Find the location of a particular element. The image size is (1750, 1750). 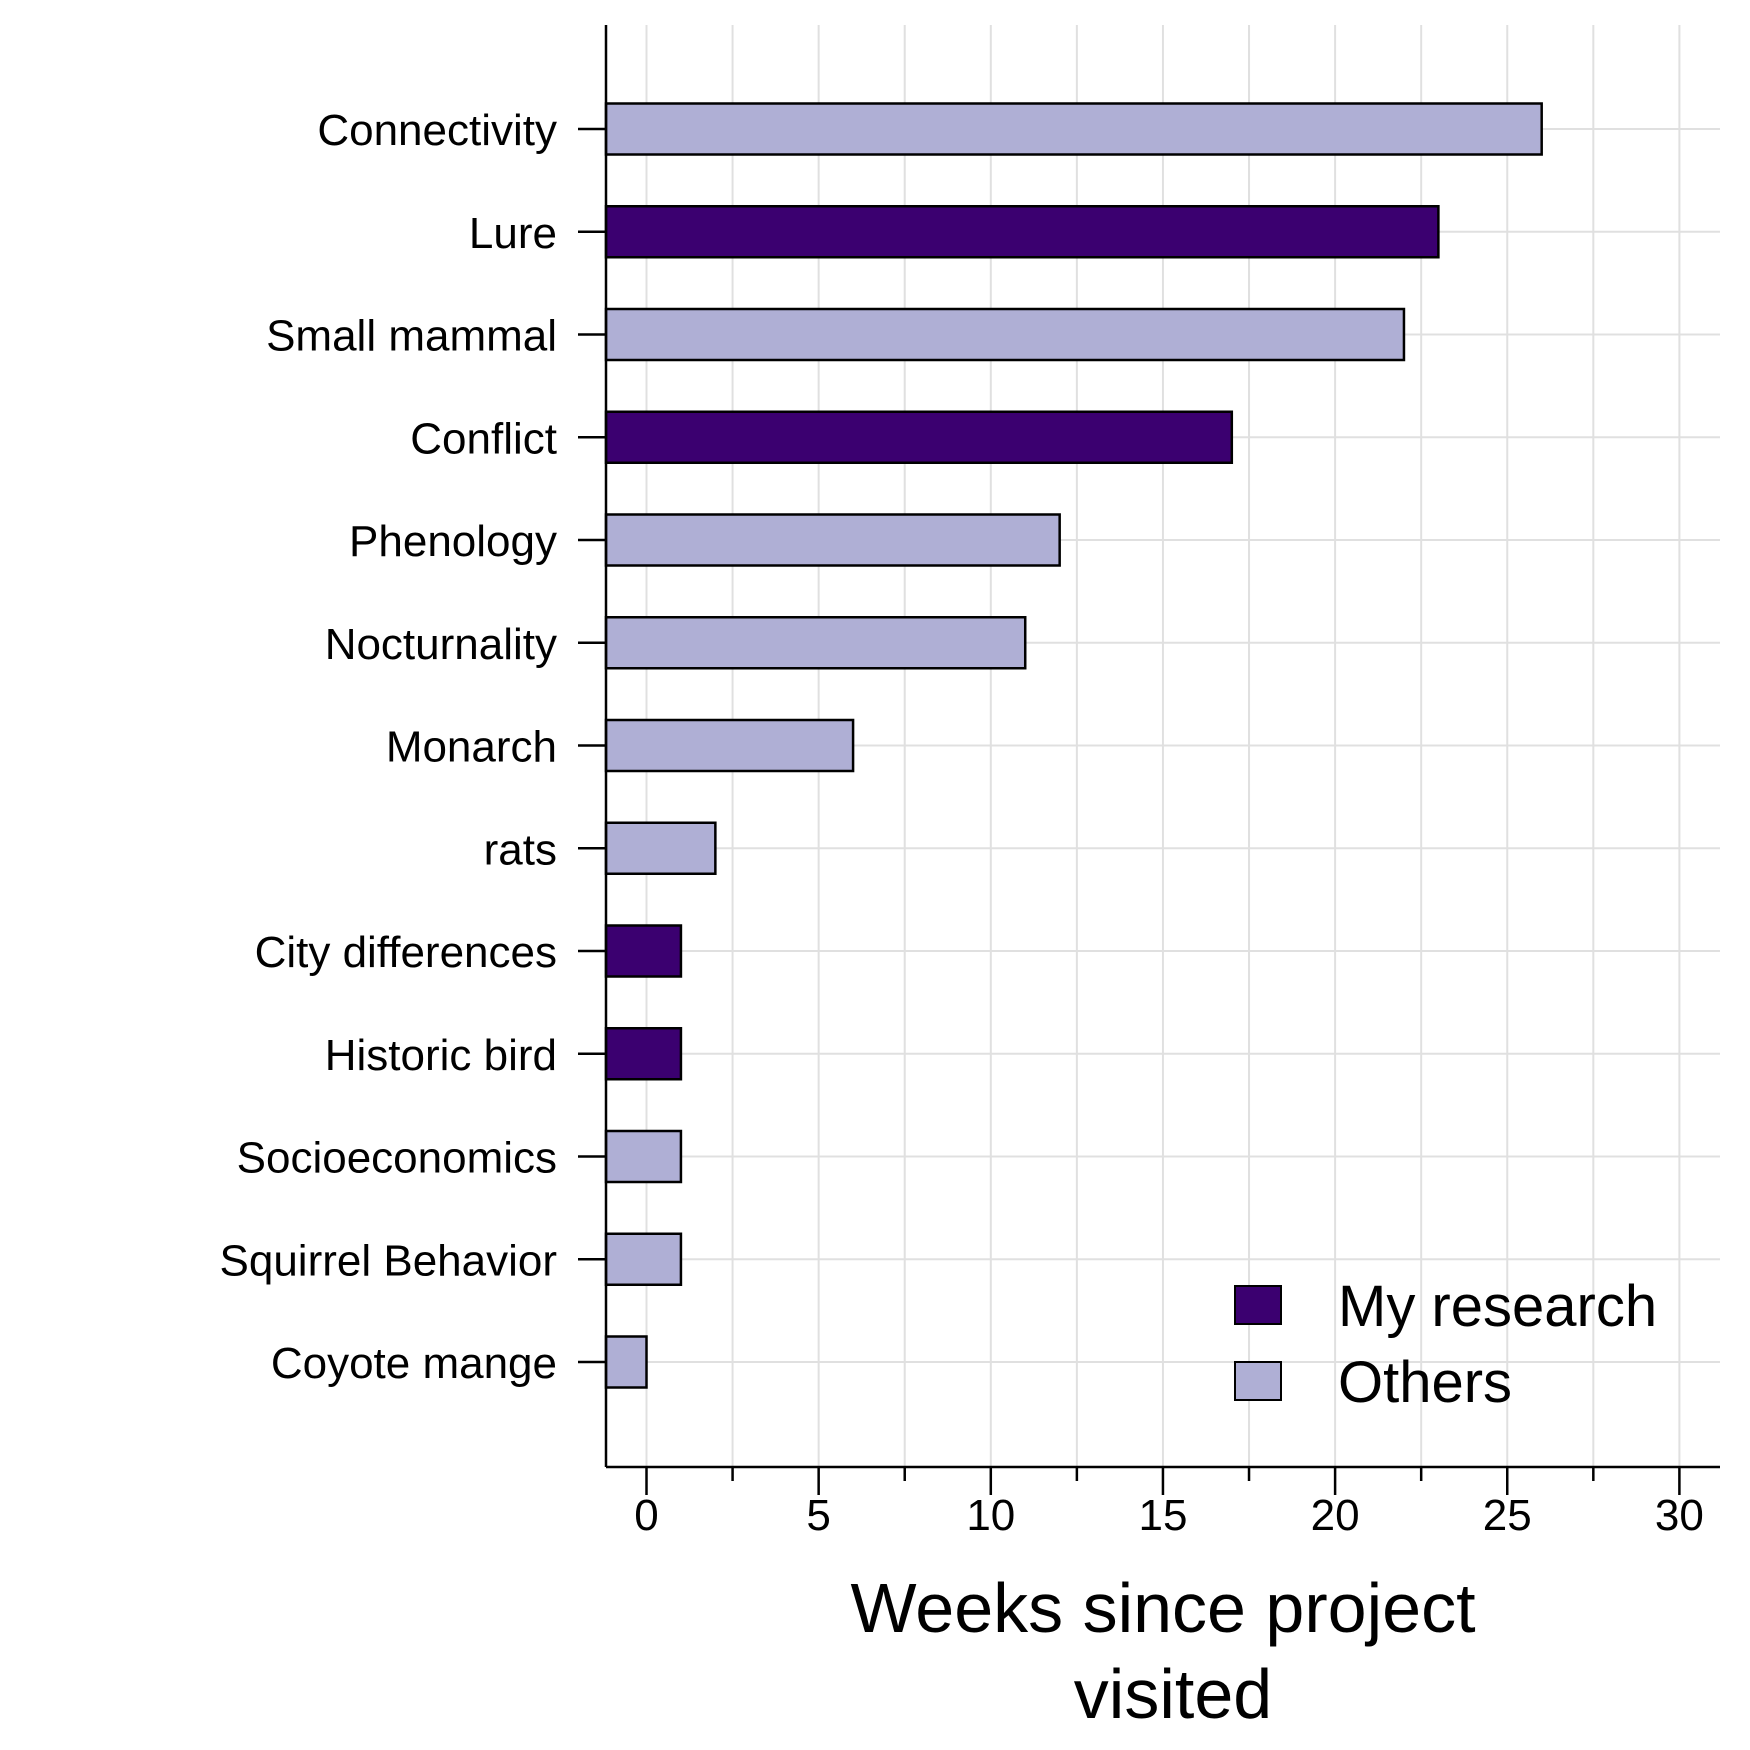

y-tick-label: Lure is located at coordinates (513, 233).